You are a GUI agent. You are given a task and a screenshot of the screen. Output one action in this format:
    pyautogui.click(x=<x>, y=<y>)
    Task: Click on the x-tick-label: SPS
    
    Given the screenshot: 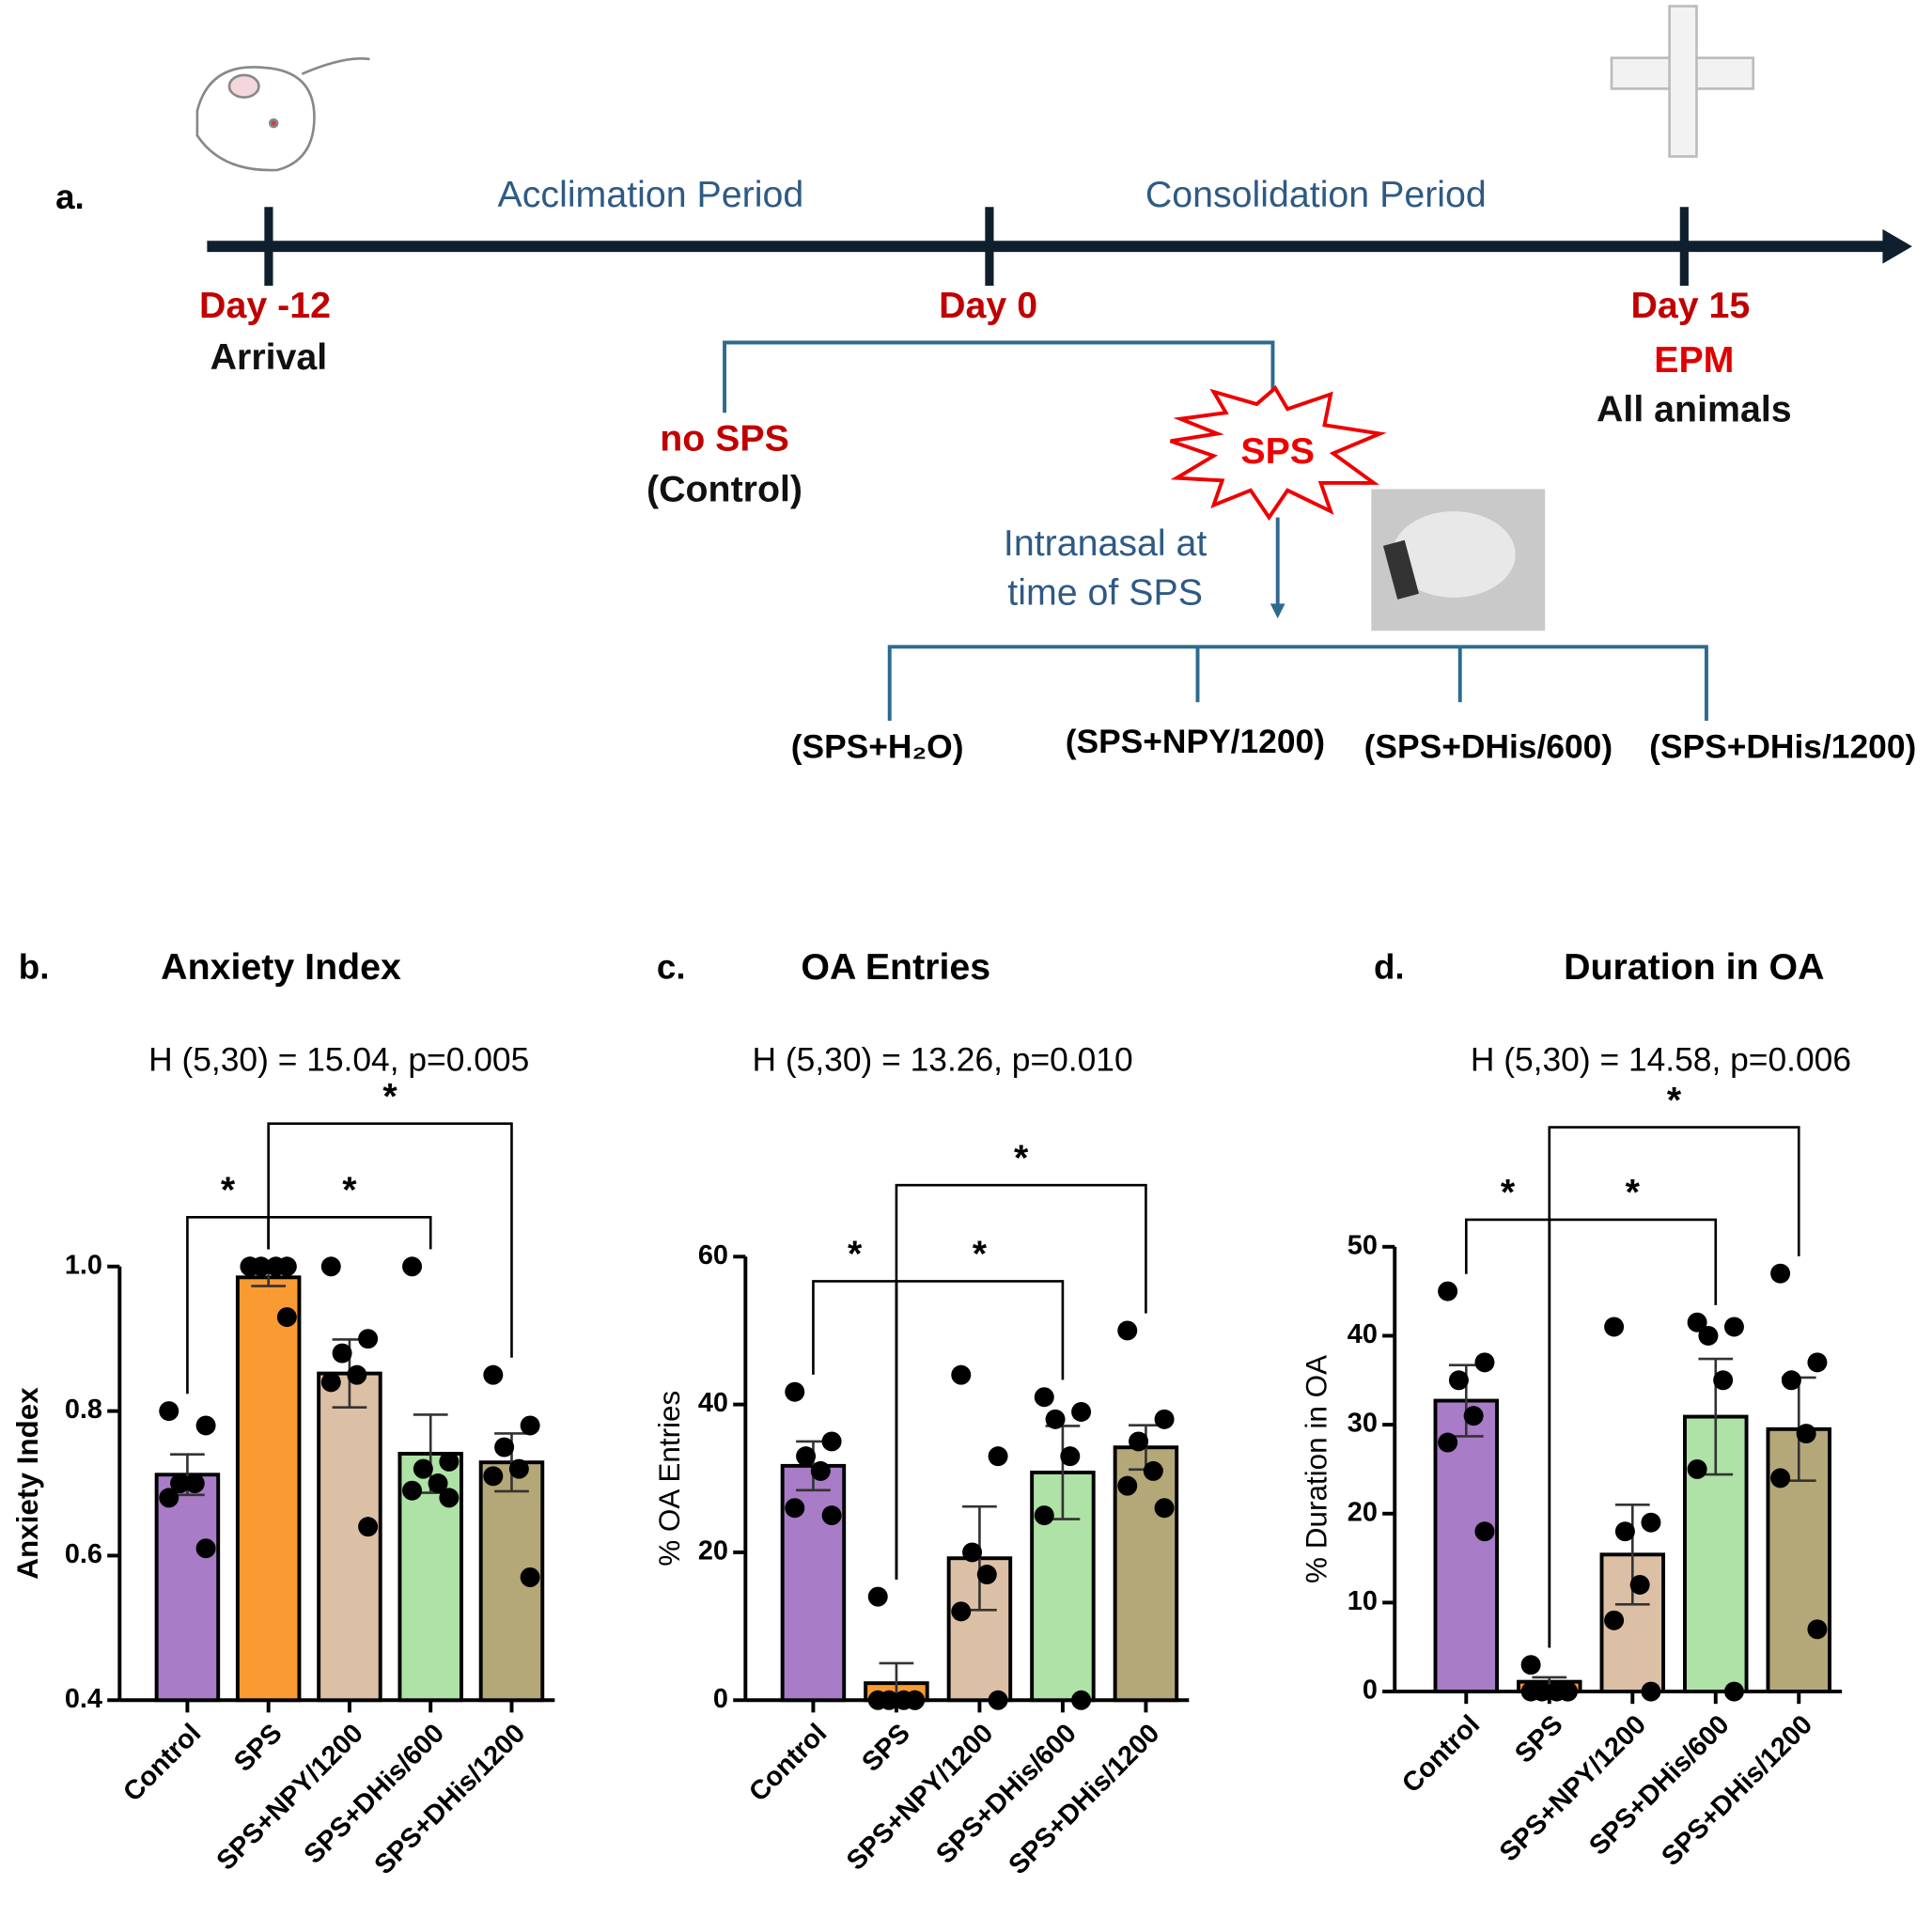 What is the action you would take?
    pyautogui.click(x=258, y=1748)
    